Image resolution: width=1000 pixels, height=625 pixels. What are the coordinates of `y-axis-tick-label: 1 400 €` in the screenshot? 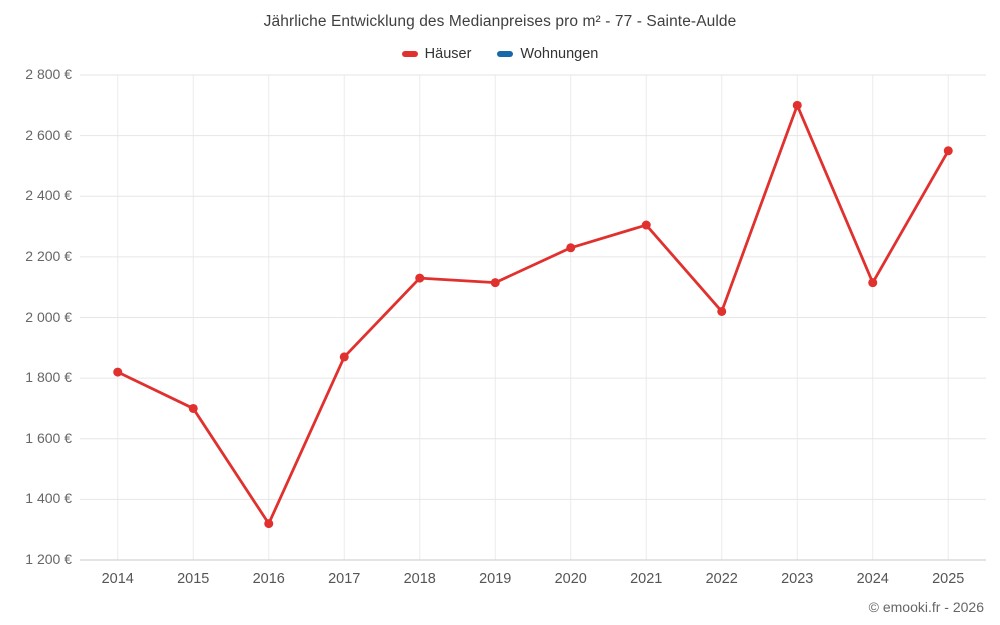 It's located at (48, 498).